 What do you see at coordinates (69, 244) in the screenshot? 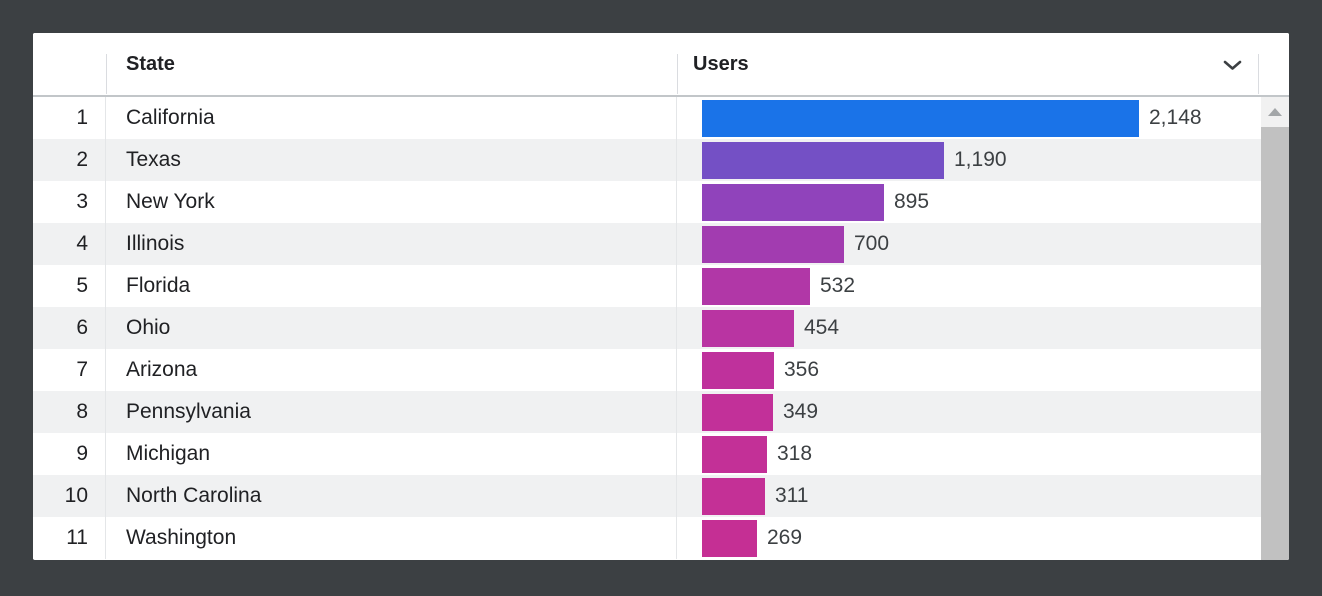
I see `row-index: 4` at bounding box center [69, 244].